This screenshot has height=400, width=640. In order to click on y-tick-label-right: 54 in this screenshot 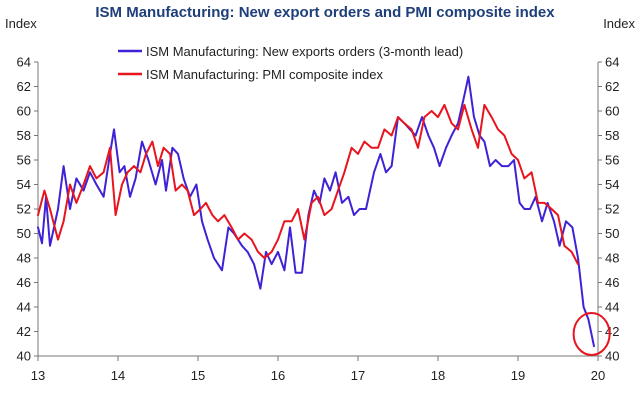, I will do `click(612, 184)`.